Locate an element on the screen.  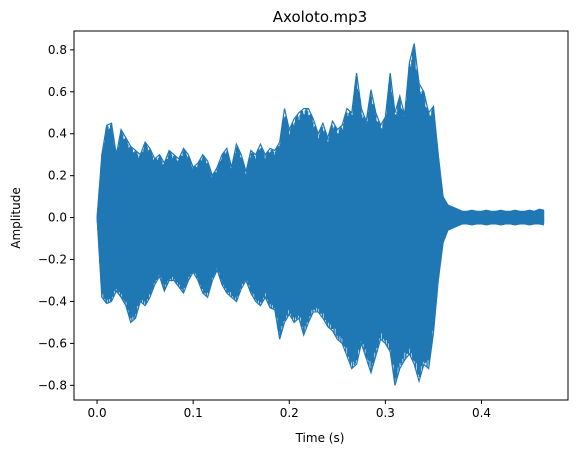
y-tick-label: 0.6 is located at coordinates (57, 92).